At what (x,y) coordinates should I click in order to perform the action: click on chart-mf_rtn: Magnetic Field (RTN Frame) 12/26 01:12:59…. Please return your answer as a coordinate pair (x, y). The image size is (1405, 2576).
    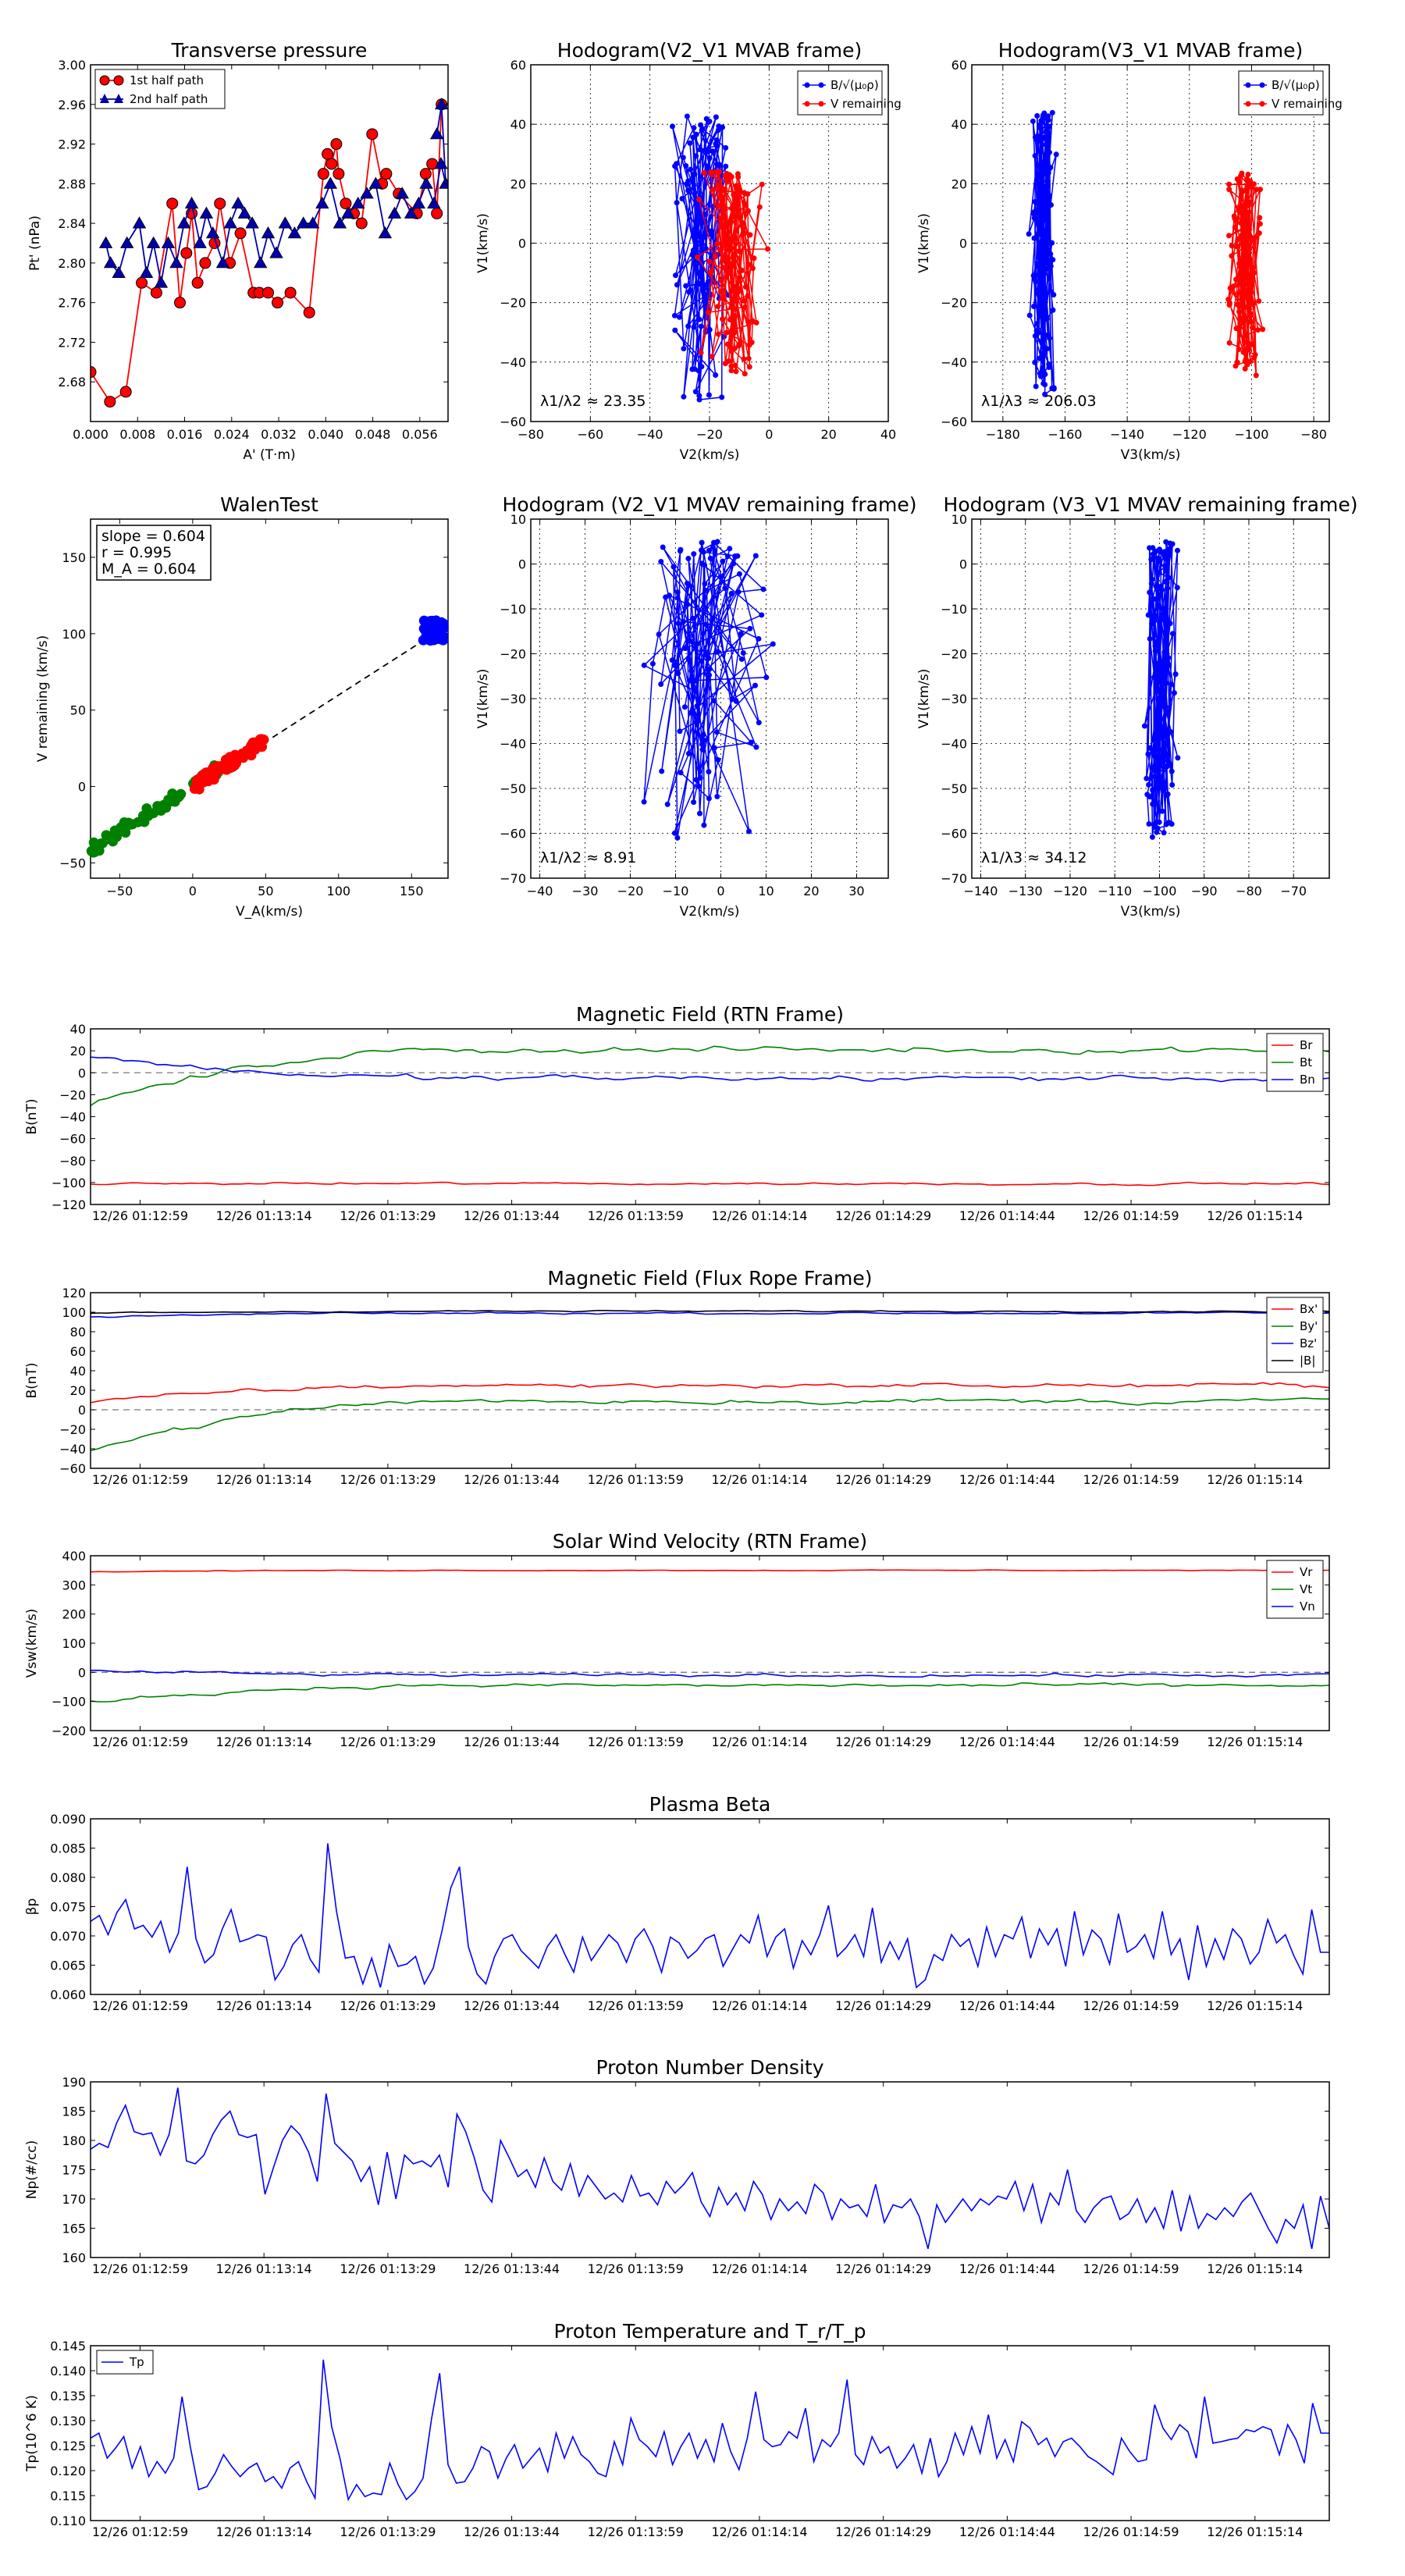
    Looking at the image, I should click on (677, 1113).